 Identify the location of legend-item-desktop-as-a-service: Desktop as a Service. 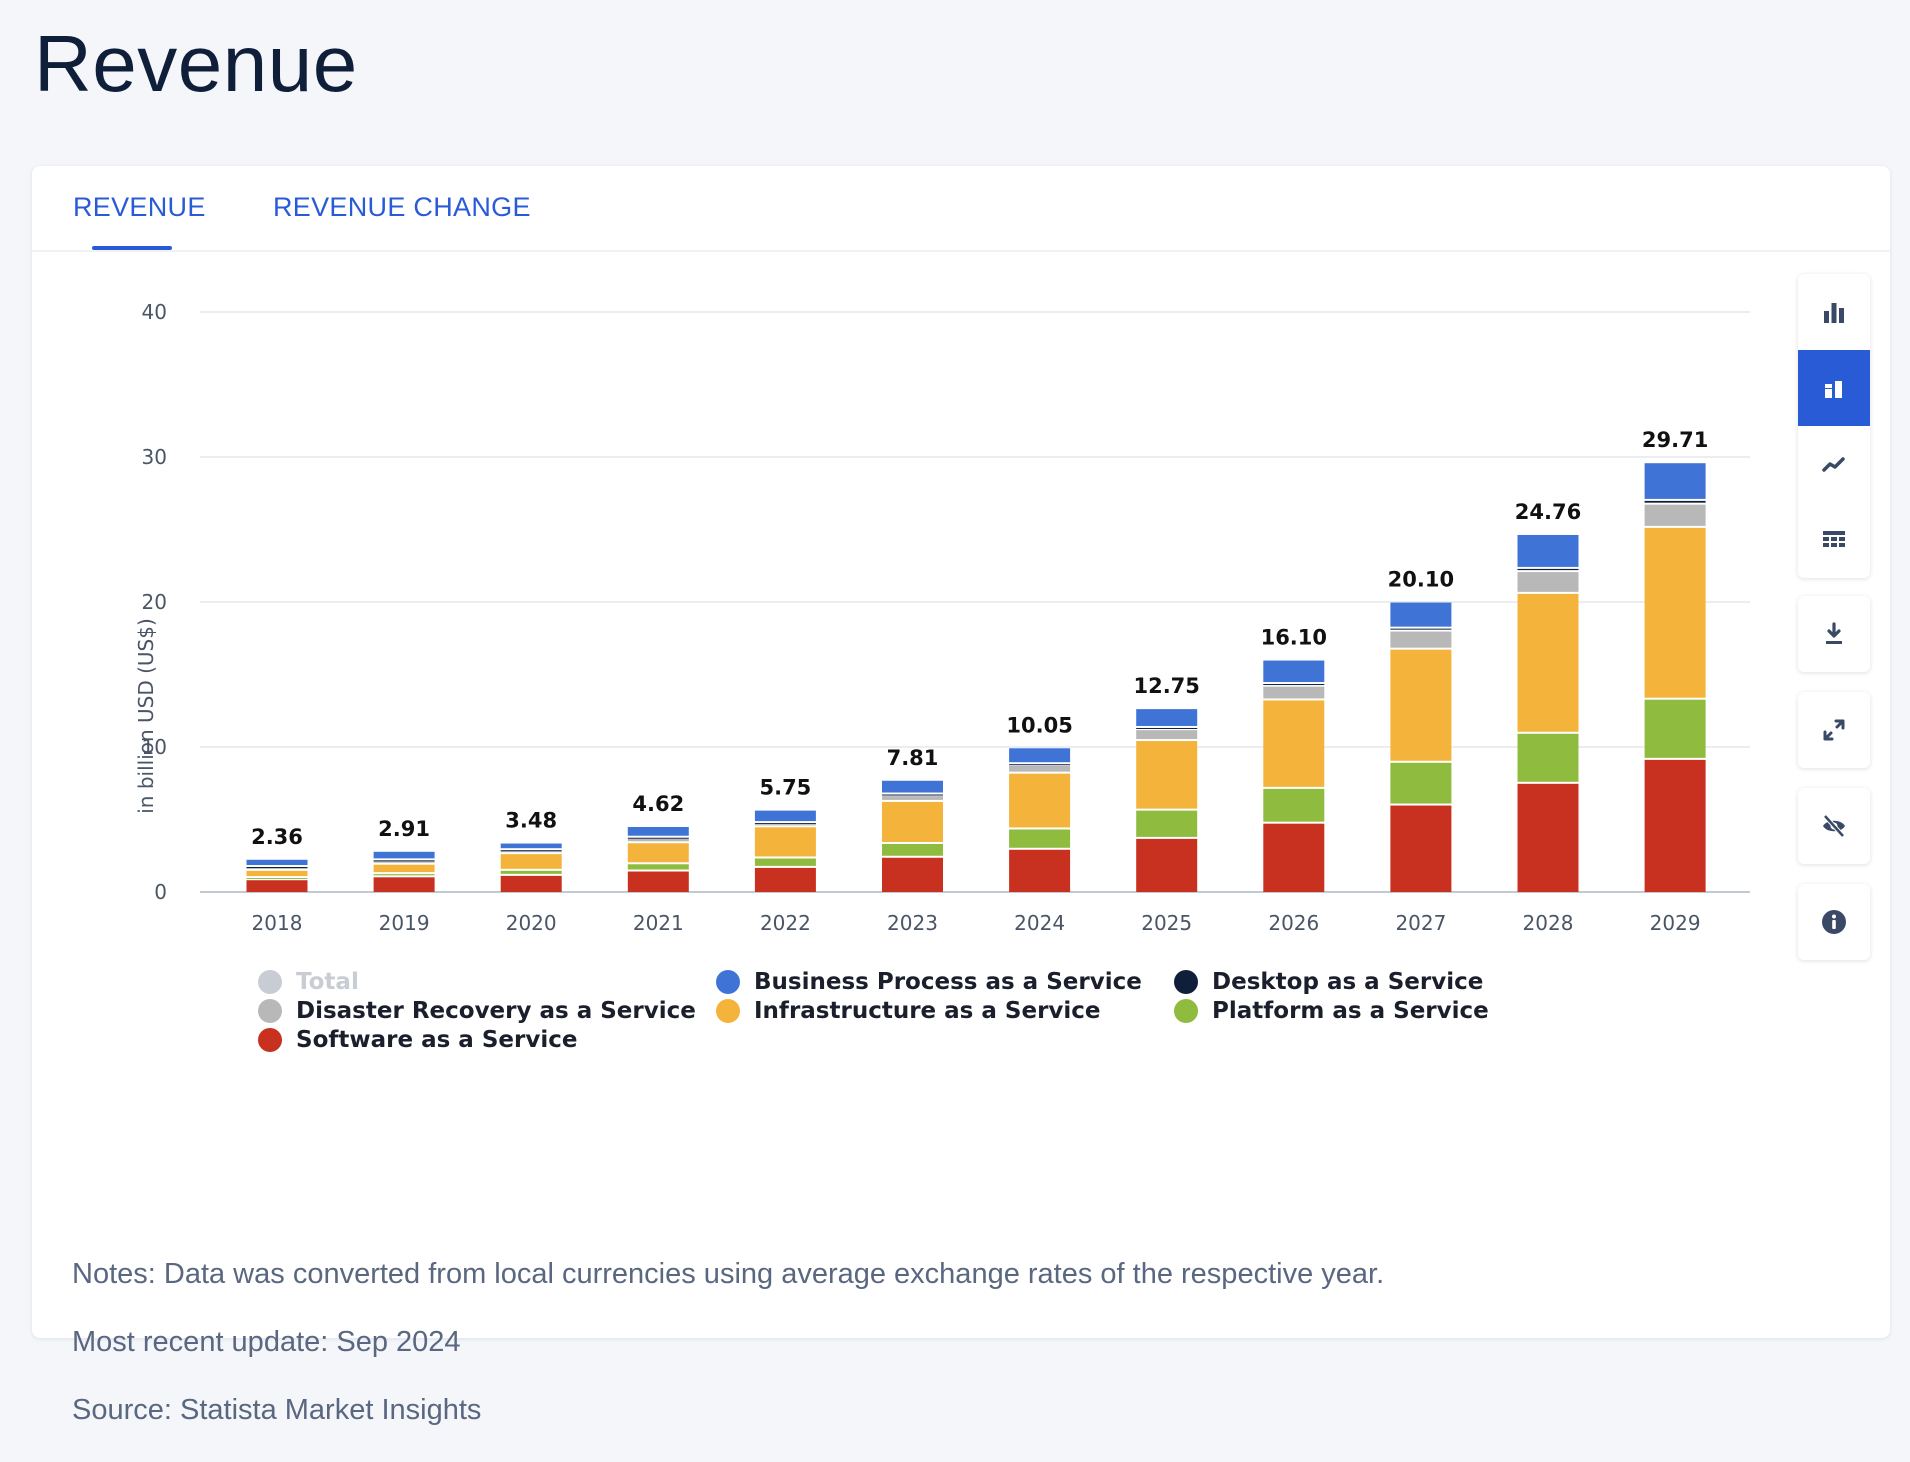
(1374, 982).